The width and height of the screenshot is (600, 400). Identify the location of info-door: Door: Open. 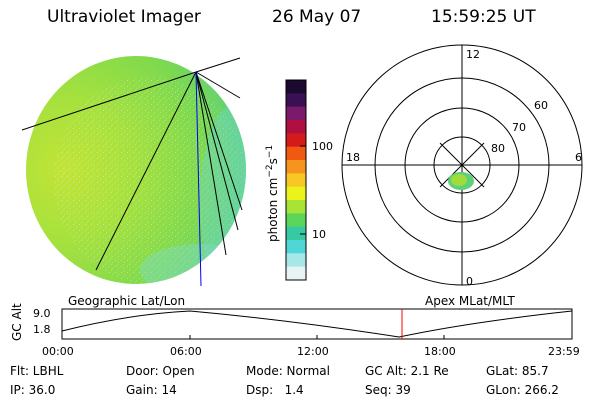
(160, 371).